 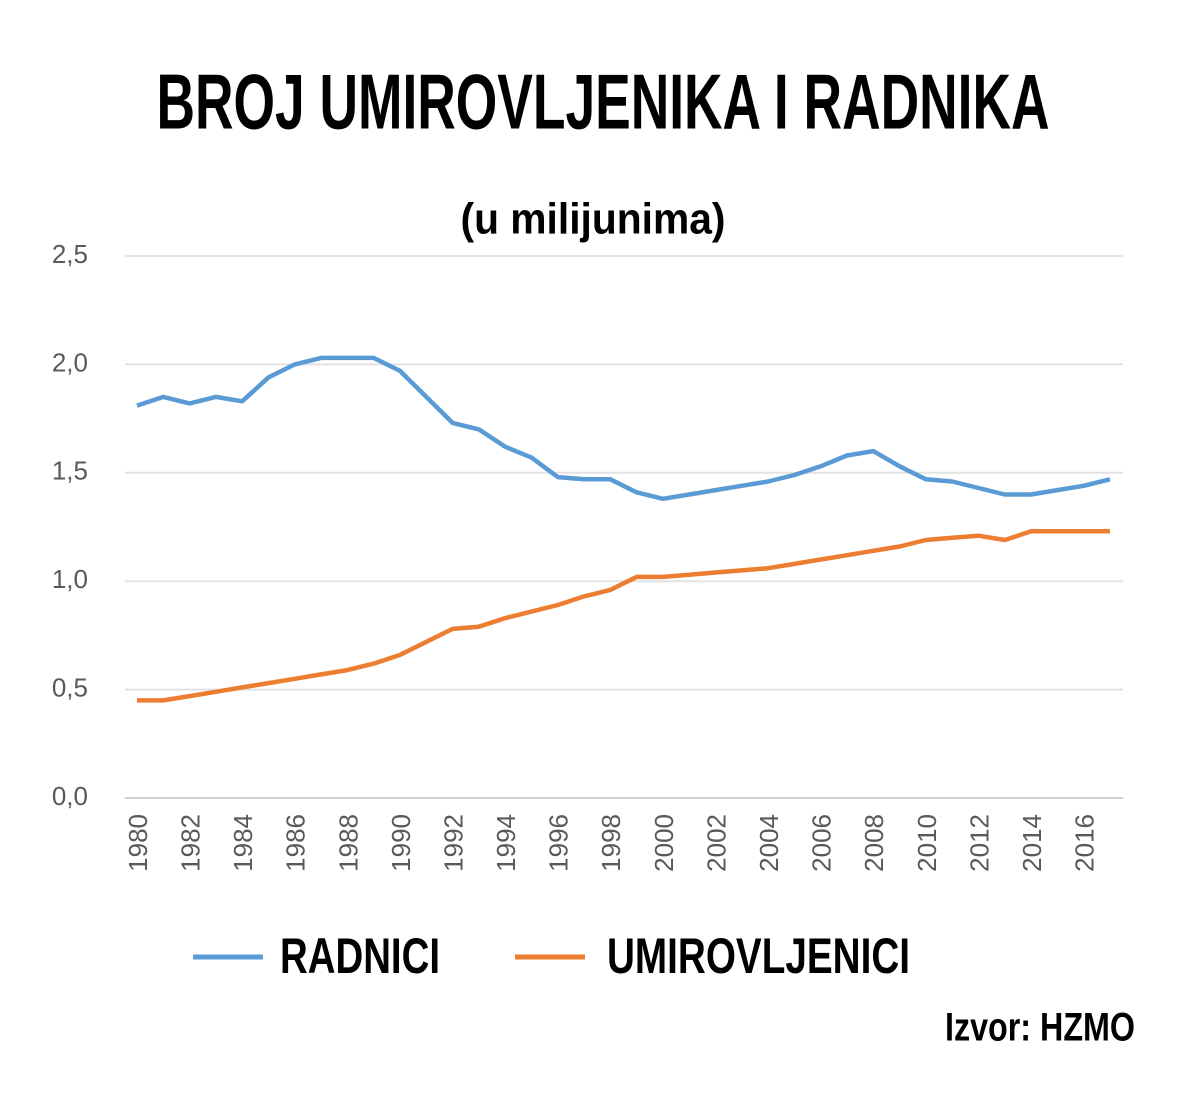 What do you see at coordinates (979, 843) in the screenshot?
I see `x-tick-label: 2012` at bounding box center [979, 843].